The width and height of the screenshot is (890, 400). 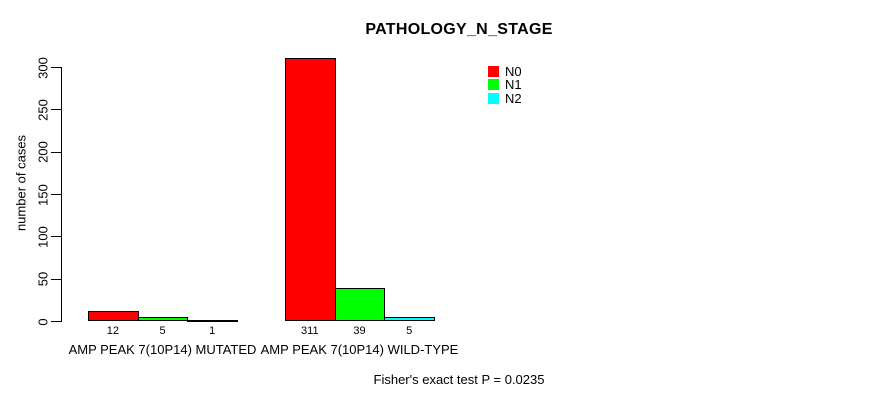 What do you see at coordinates (359, 349) in the screenshot?
I see `category-label: AMP PEAK 7(10P14) WILD-TYPE` at bounding box center [359, 349].